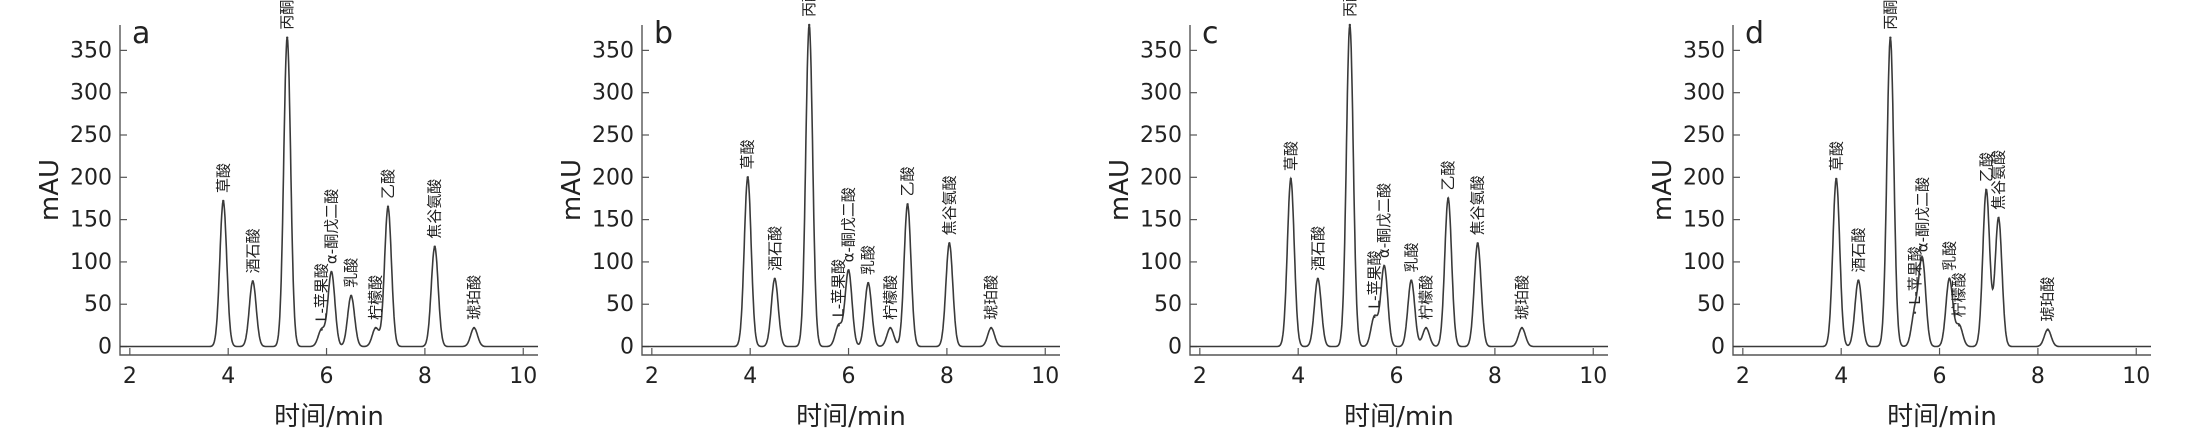 This screenshot has height=446, width=2189. What do you see at coordinates (1210, 33) in the screenshot?
I see `panel-letter: c` at bounding box center [1210, 33].